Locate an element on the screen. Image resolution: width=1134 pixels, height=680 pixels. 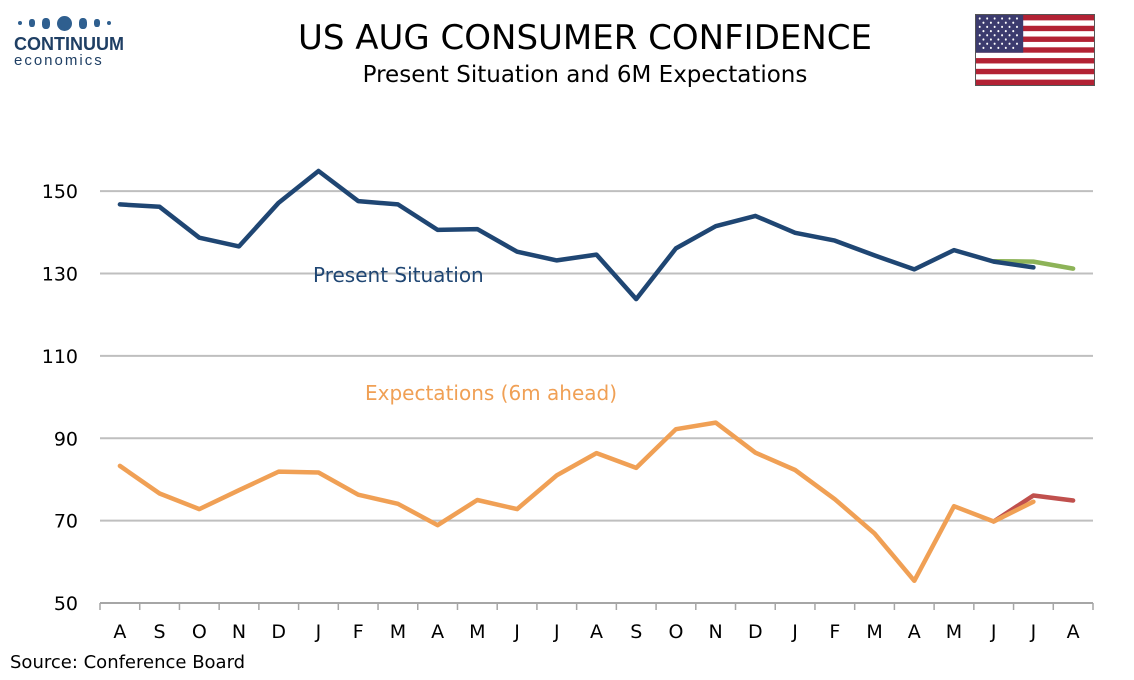
present-situation-label: Present Situation is located at coordinates (398, 275).